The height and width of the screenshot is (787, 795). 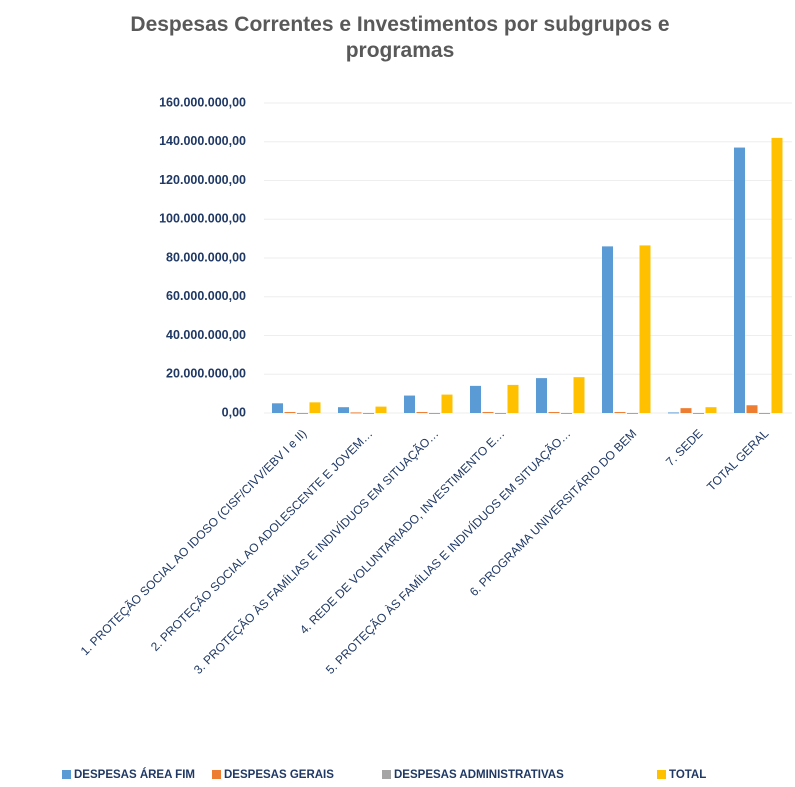 What do you see at coordinates (206, 335) in the screenshot?
I see `y-tick-label: 40.000.000,00` at bounding box center [206, 335].